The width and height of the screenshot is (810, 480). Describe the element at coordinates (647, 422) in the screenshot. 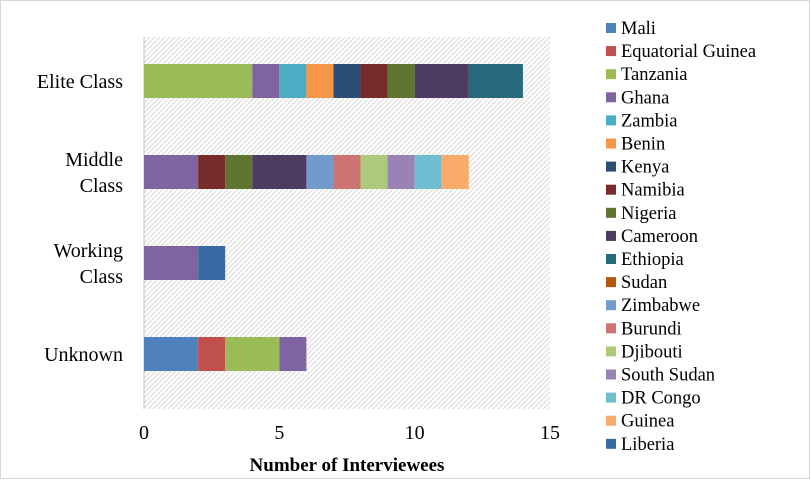

I see `legend-label: Guinea` at that location.